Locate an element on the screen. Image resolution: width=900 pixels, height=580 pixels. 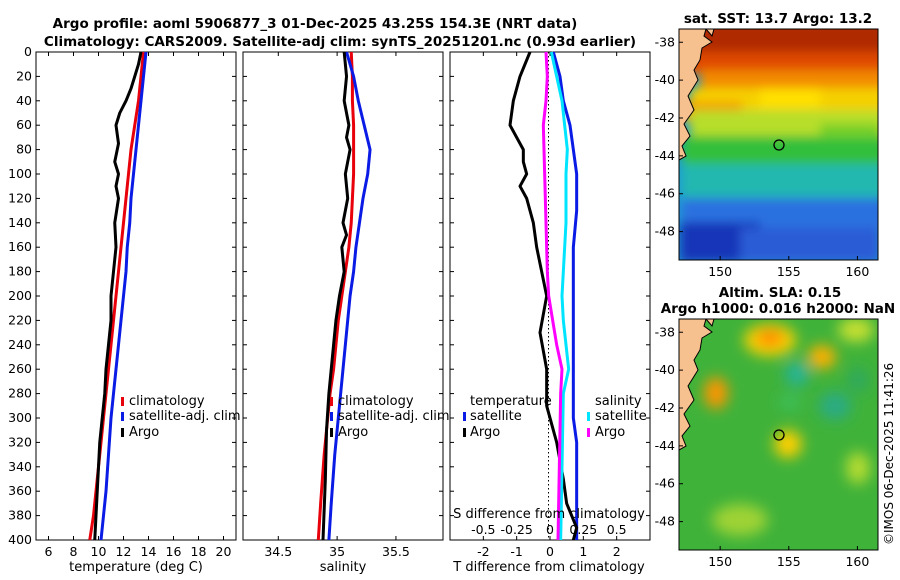
sst-map-title: sat. SST: 13.7 Argo: 13.2 is located at coordinates (778, 19).